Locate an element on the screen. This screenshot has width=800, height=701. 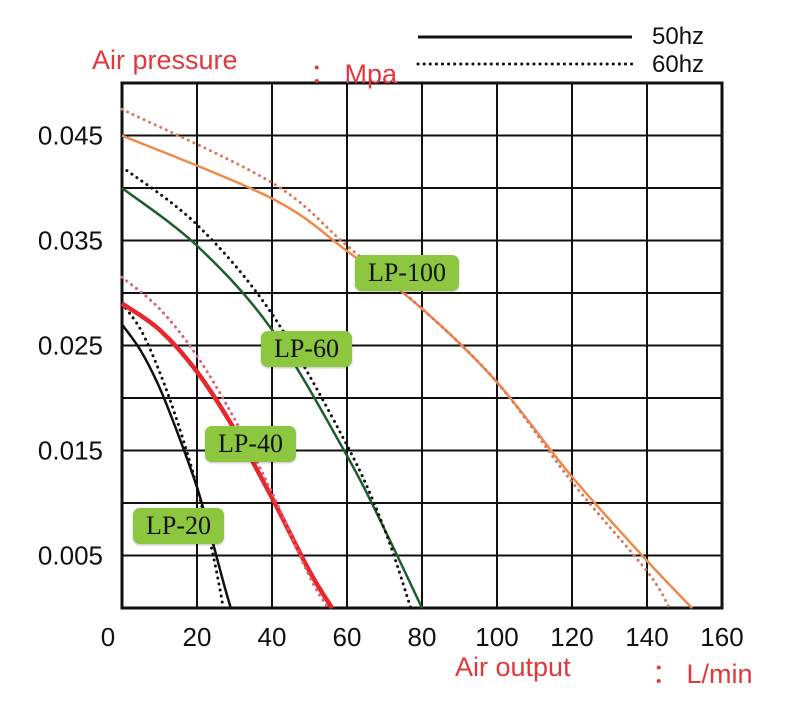
x-tick-label: 120 is located at coordinates (571, 637).